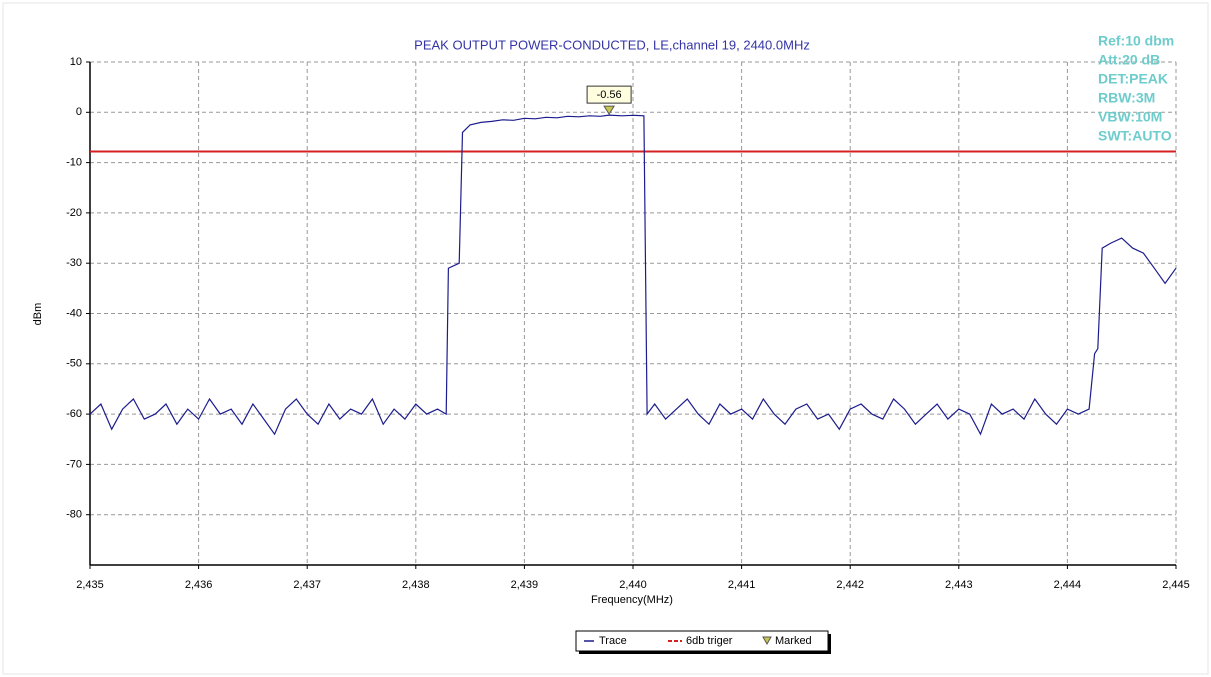  I want to click on info-text: RBW:3M, so click(1126, 98).